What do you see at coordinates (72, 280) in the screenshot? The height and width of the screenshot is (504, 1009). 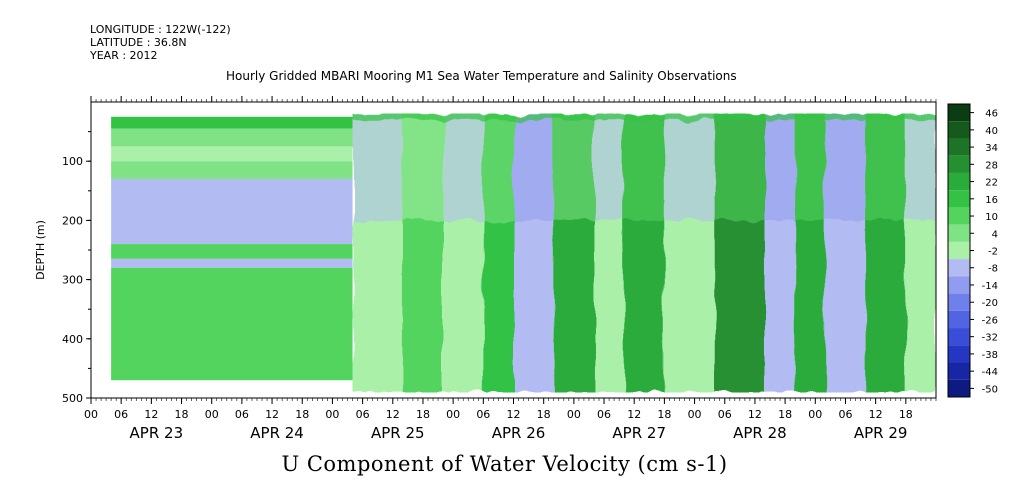 I see `y-tick-label-2: 300` at bounding box center [72, 280].